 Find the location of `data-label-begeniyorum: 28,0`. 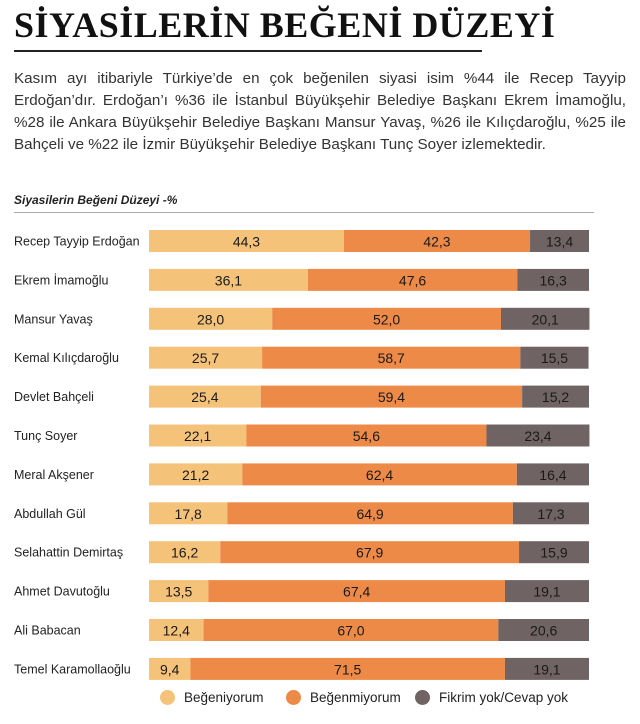

data-label-begeniyorum: 28,0 is located at coordinates (210, 319).